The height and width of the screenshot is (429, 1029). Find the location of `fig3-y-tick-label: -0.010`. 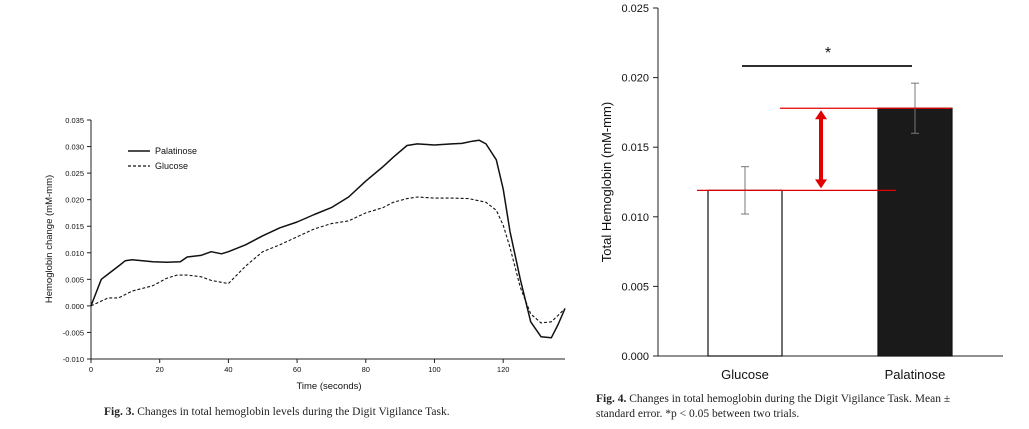

fig3-y-tick-label: -0.010 is located at coordinates (73, 359).